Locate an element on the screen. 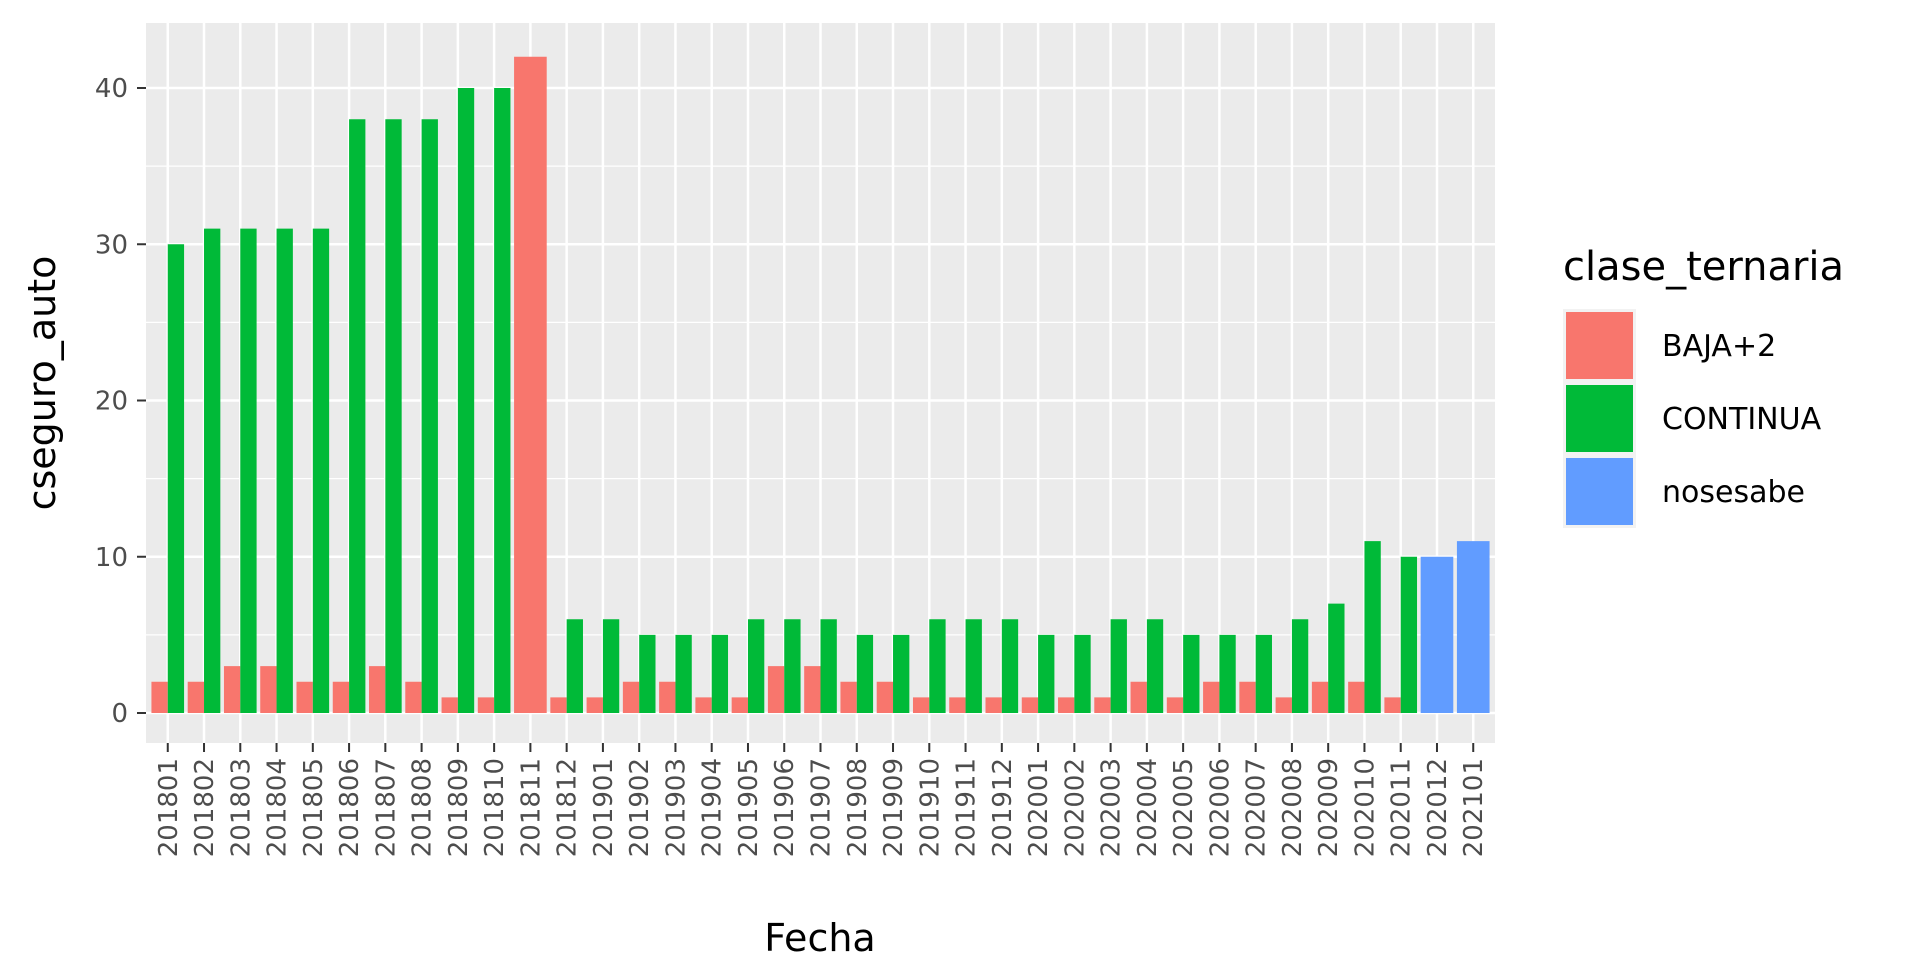  x-tick-label: 201803 is located at coordinates (241, 807).